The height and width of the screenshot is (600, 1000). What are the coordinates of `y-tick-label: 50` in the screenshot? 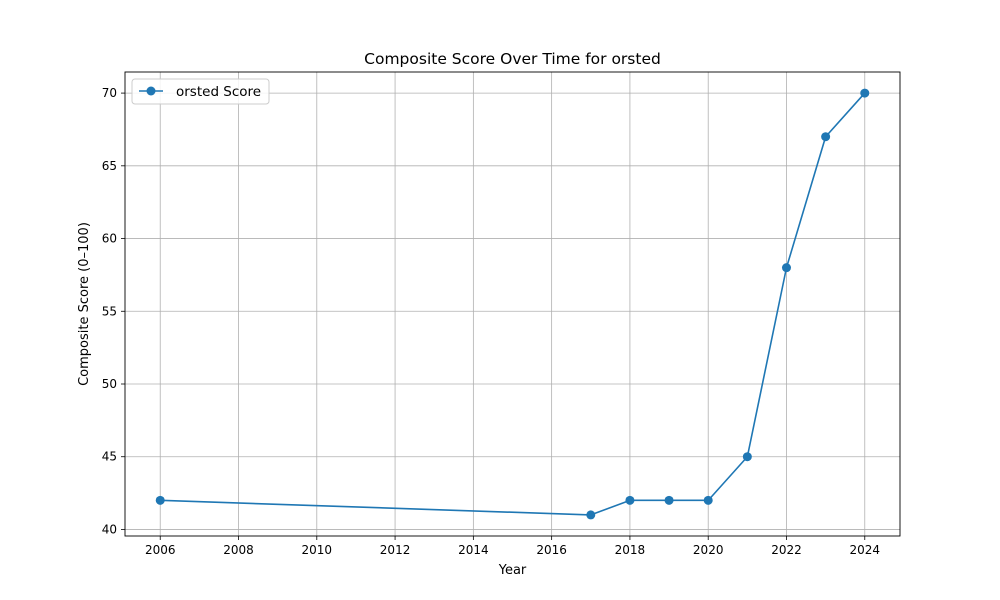 It's located at (109, 384).